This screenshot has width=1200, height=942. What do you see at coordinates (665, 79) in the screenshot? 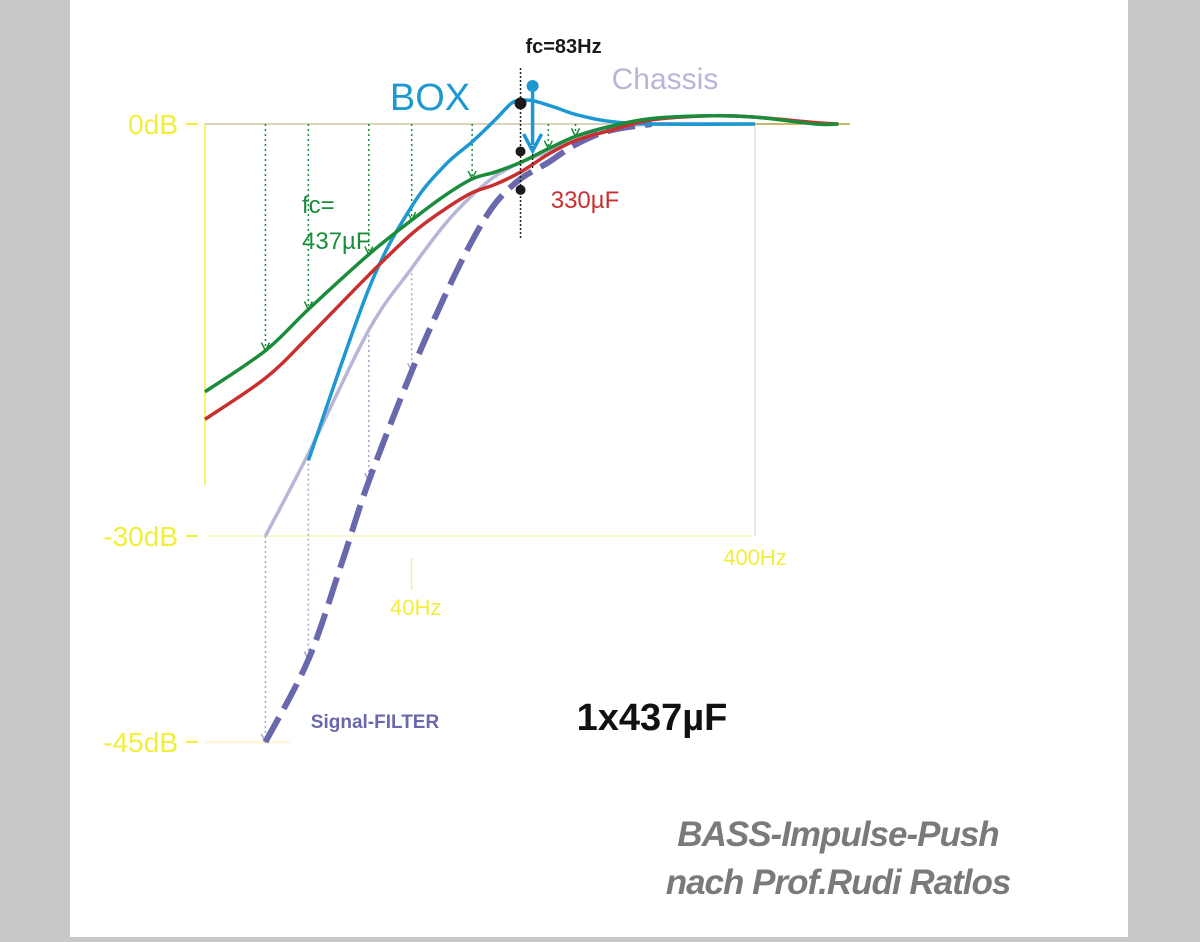
I see `series-label-chassis: Chassis` at bounding box center [665, 79].